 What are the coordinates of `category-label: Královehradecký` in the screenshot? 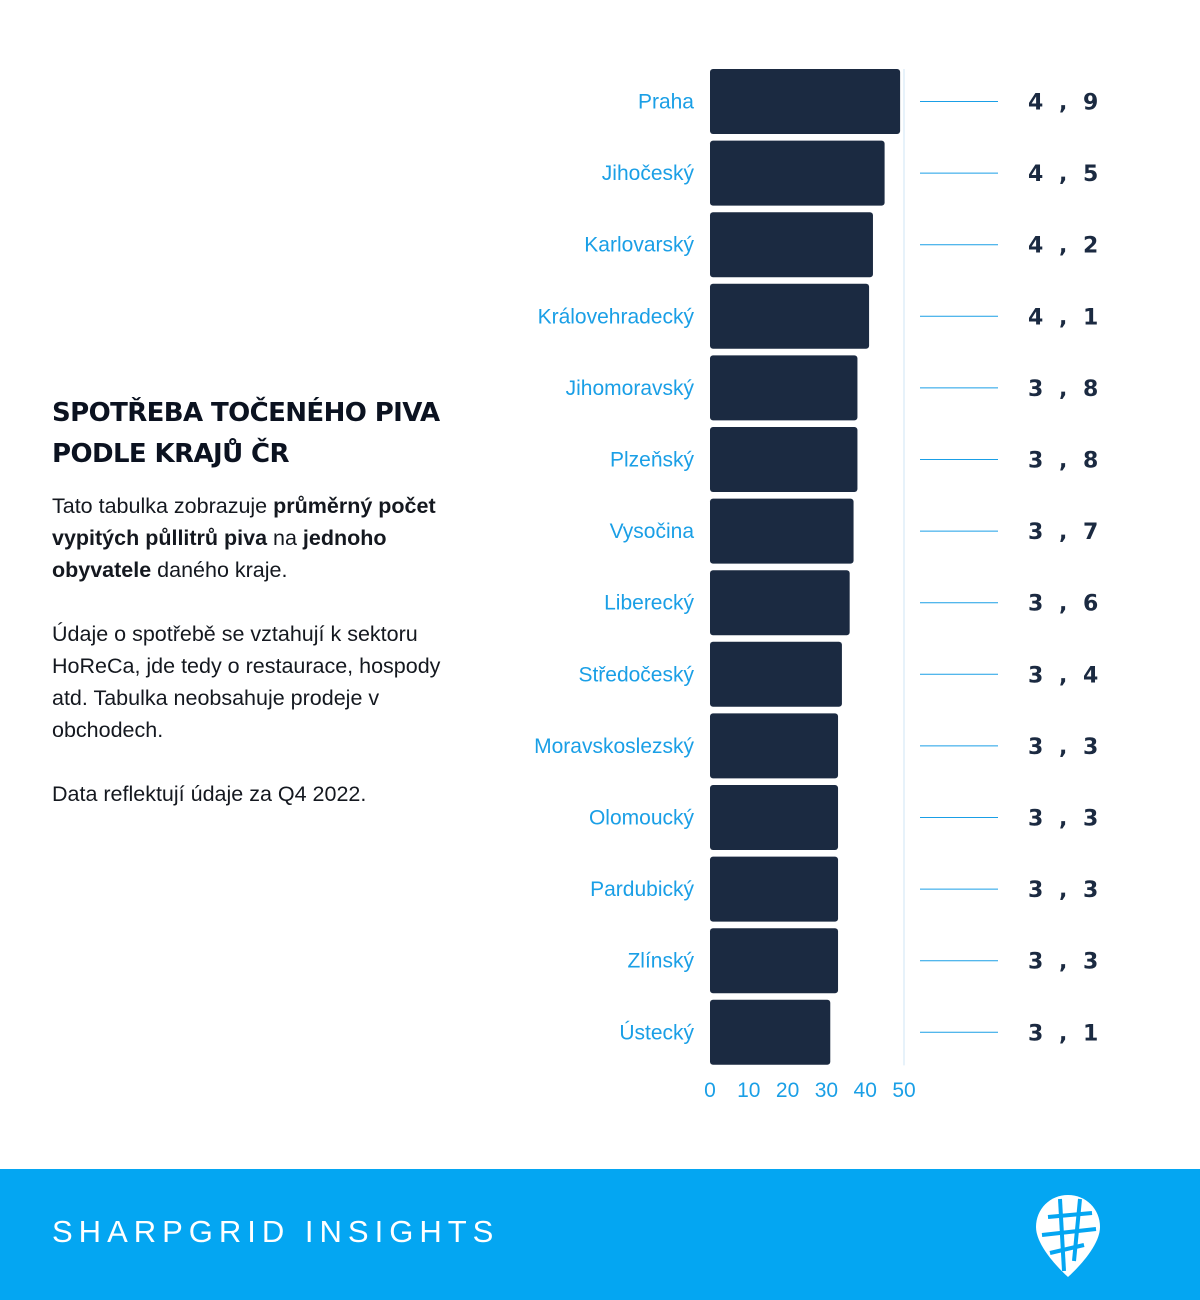 It's located at (616, 316).